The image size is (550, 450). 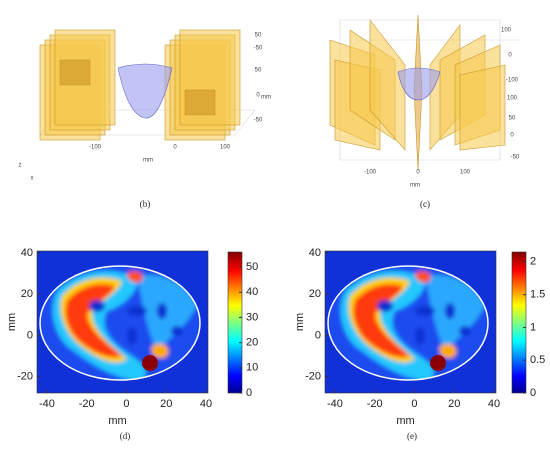 What do you see at coordinates (537, 360) in the screenshot?
I see `colorbar-tick-label: 0.5` at bounding box center [537, 360].